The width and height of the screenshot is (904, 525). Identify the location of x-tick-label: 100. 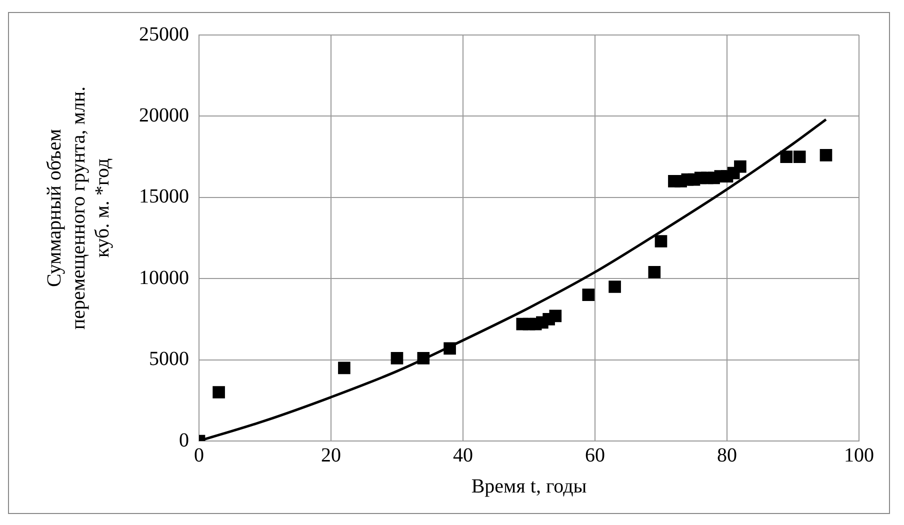
(859, 455).